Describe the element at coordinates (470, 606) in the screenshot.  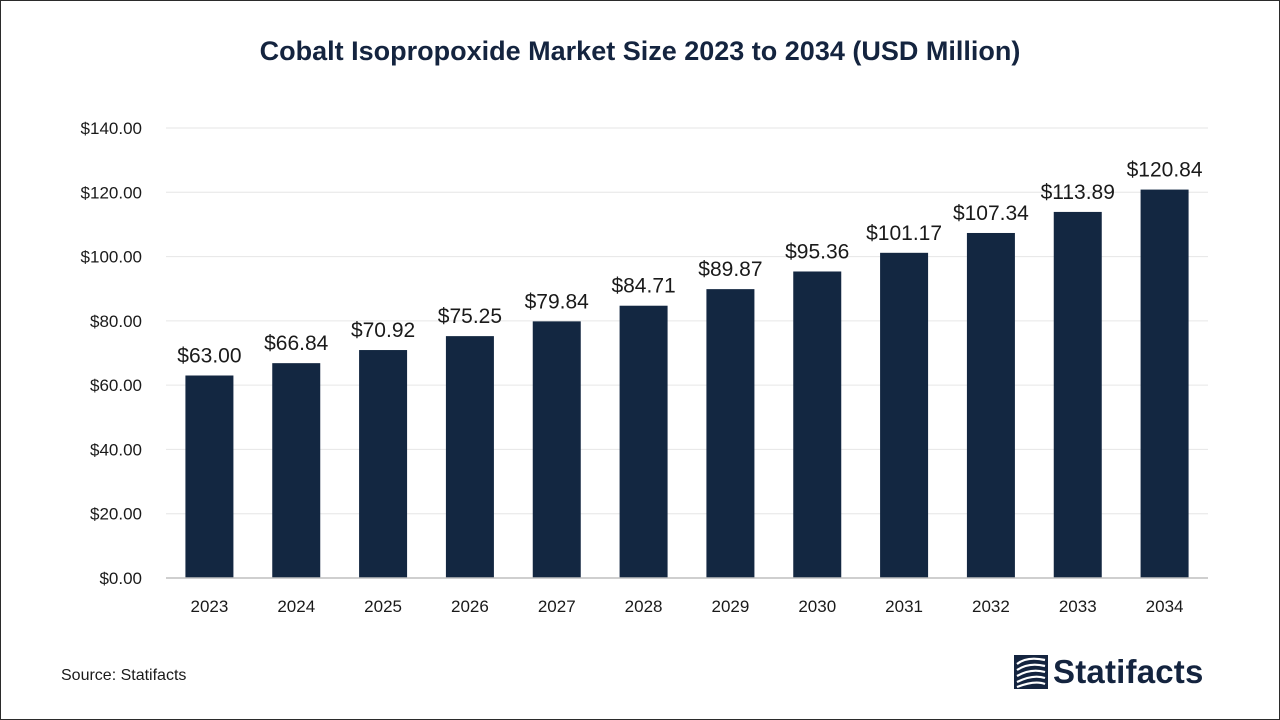
I see `x-tick-label: 2026` at that location.